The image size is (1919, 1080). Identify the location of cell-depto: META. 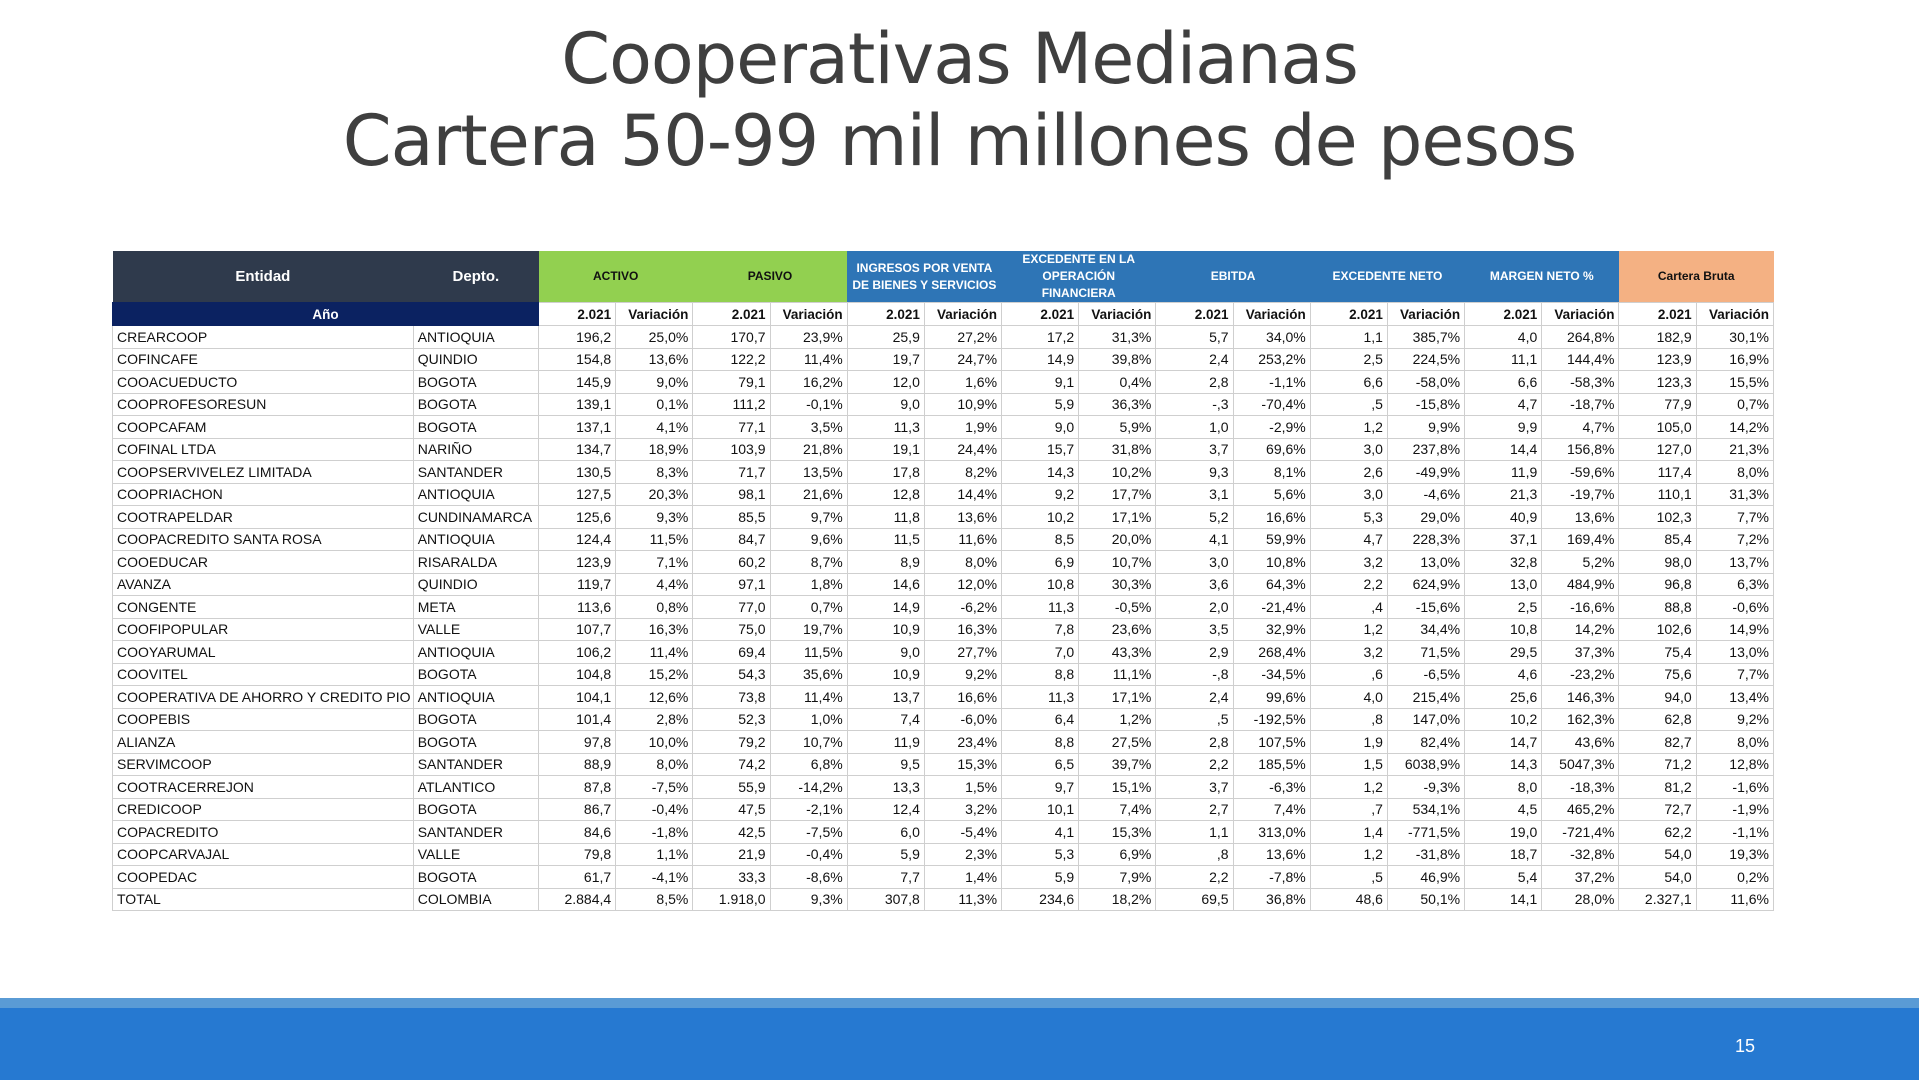
(476, 607).